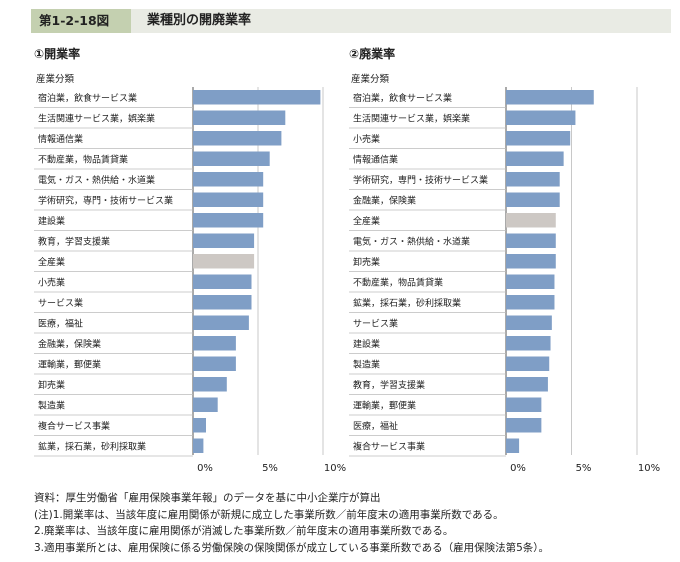 Image resolution: width=680 pixels, height=562 pixels. Describe the element at coordinates (584, 468) in the screenshot. I see `chart2-tick-label: 5%` at that location.